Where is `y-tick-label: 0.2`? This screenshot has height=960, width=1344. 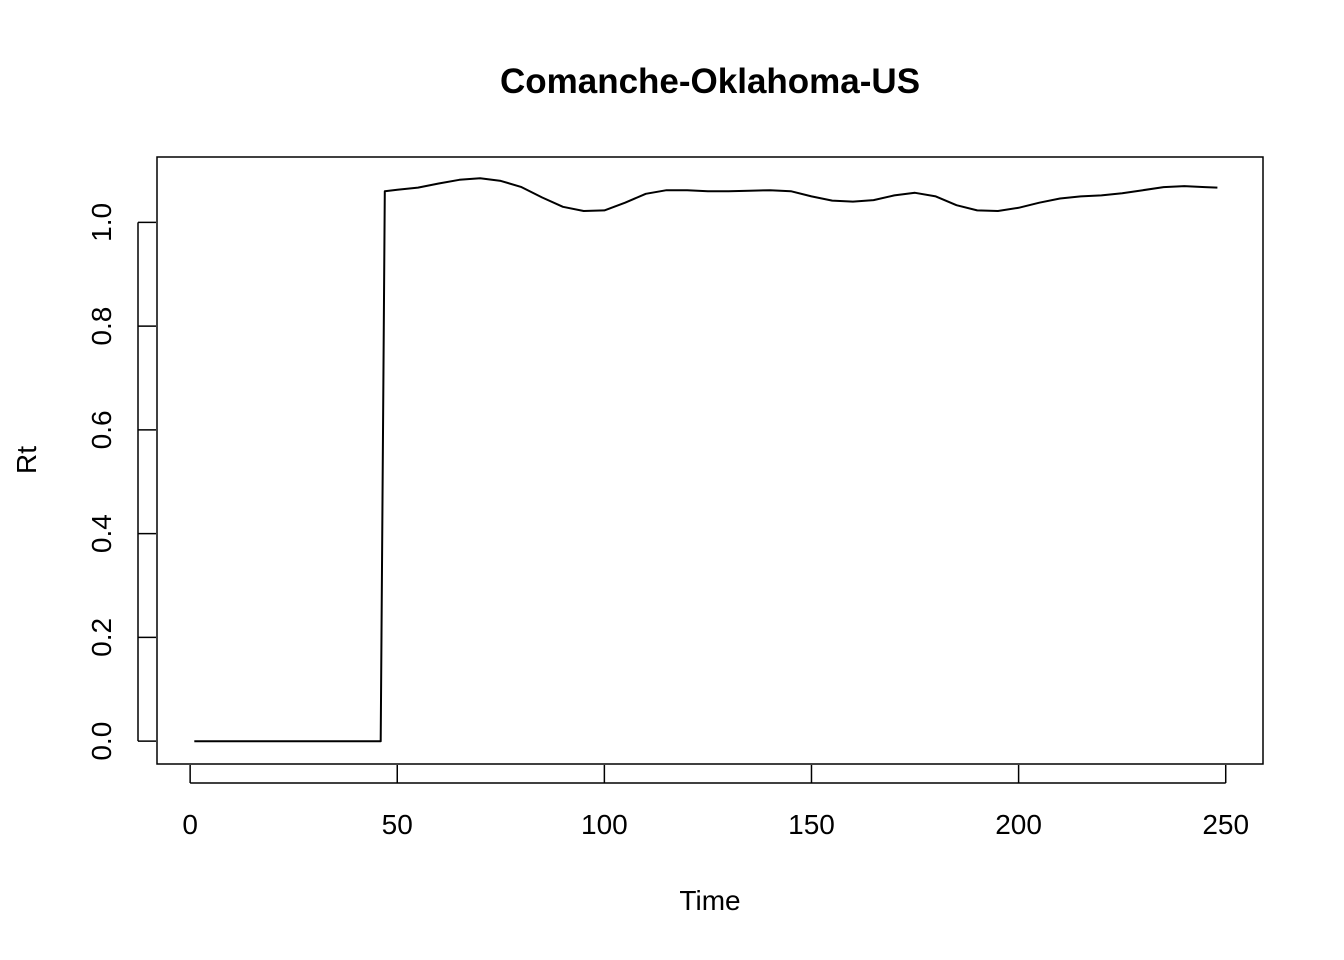 y-tick-label: 0.2 is located at coordinates (101, 637).